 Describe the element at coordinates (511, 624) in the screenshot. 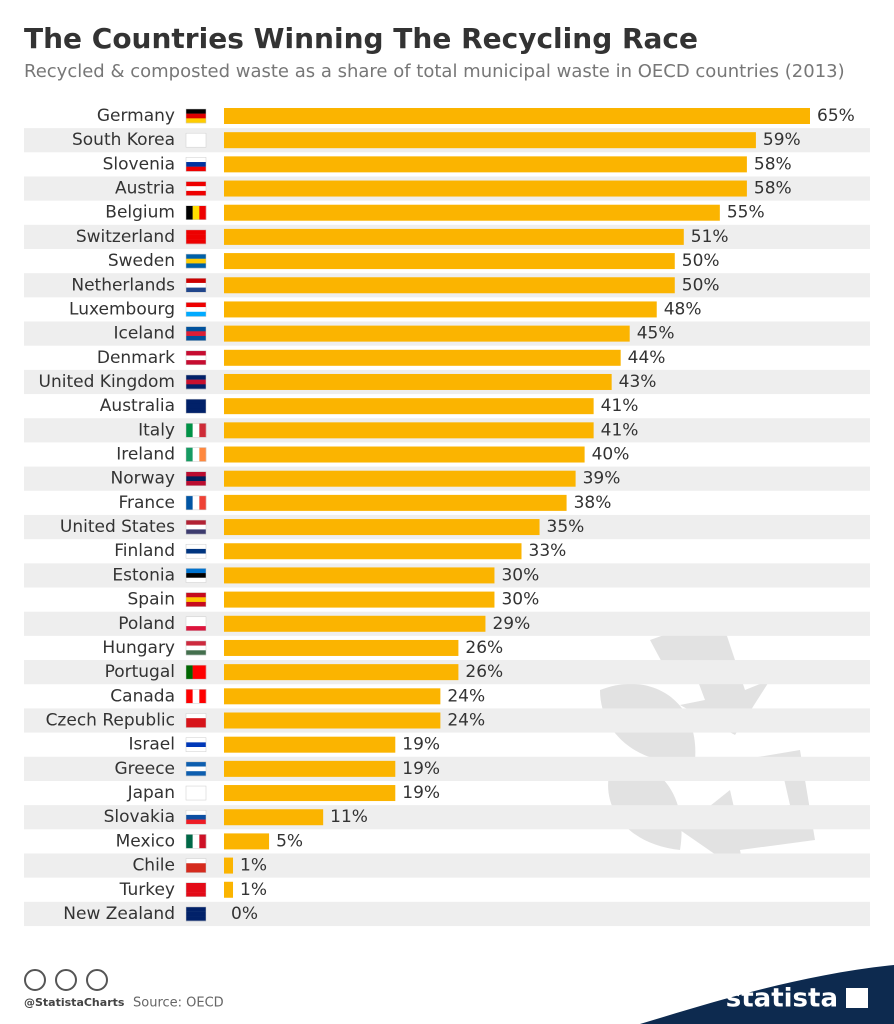

I see `value-label: 29%` at that location.